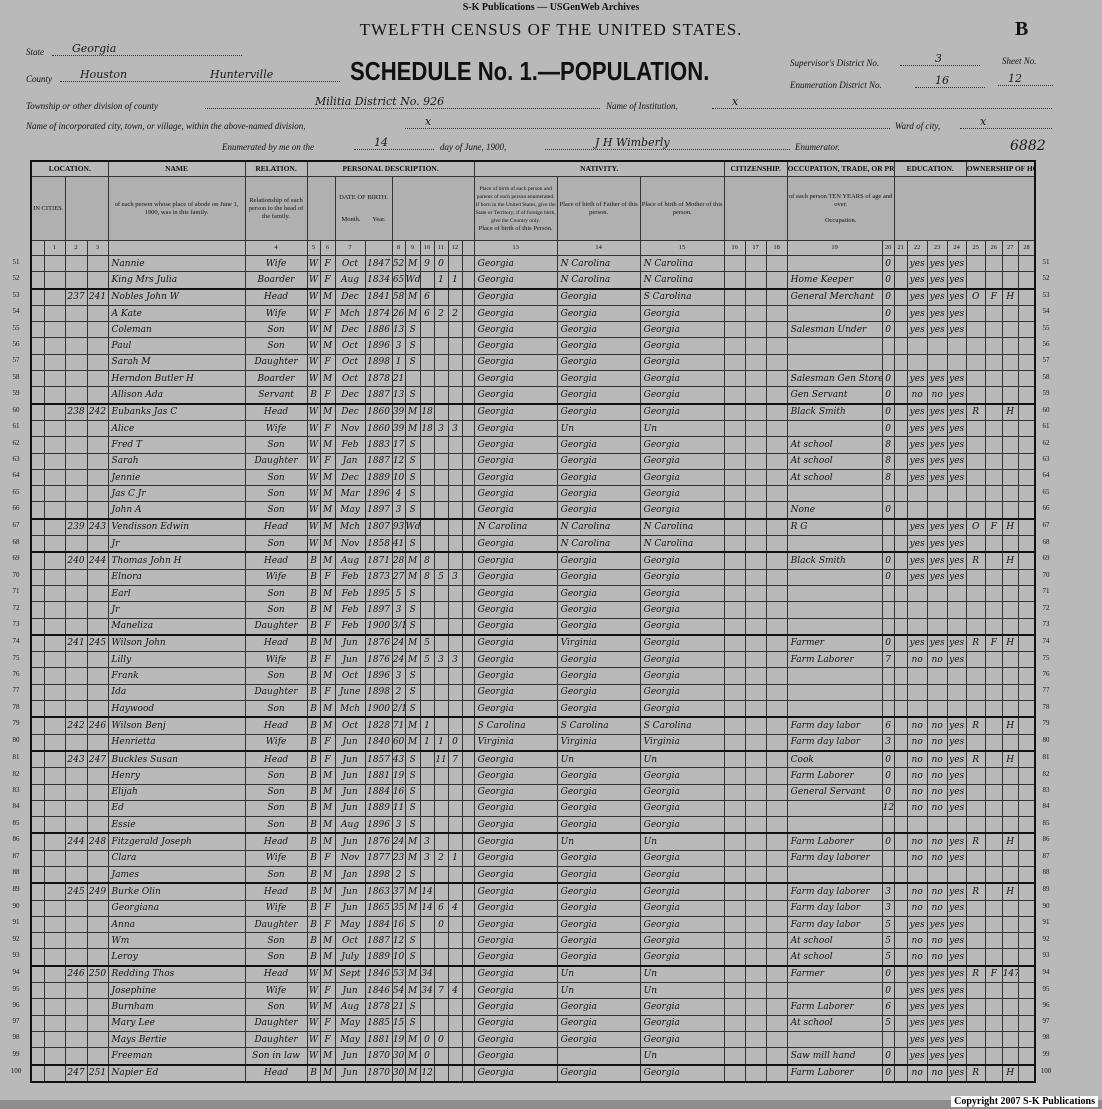  Describe the element at coordinates (398, 593) in the screenshot. I see `cell-age: 5` at that location.